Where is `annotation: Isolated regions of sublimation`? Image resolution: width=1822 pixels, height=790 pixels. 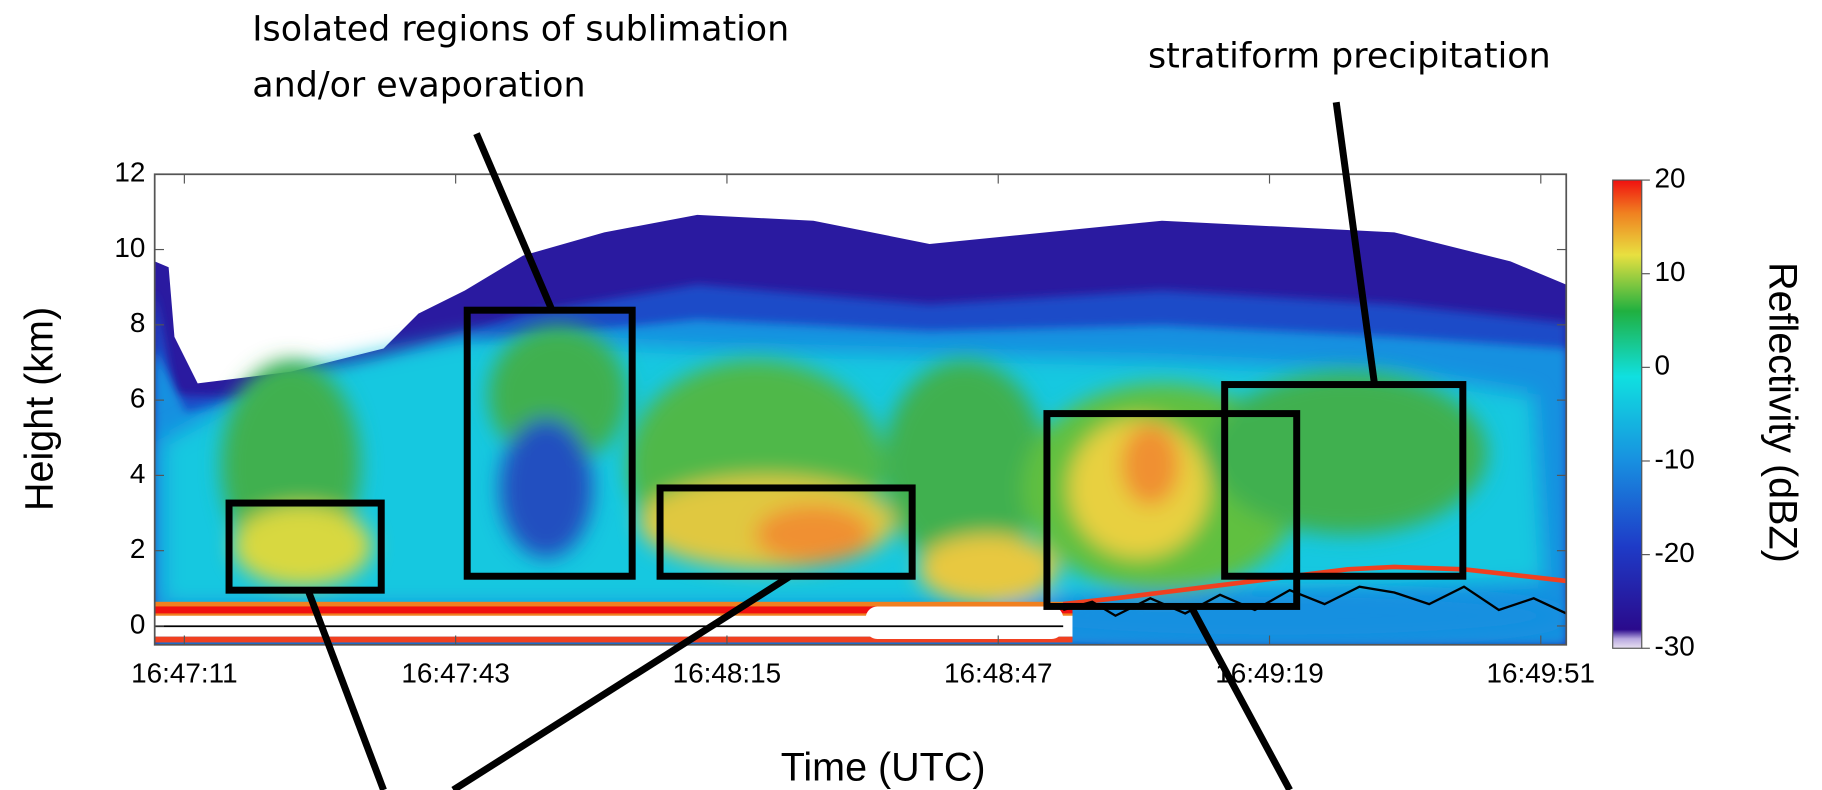
annotation: Isolated regions of sublimation is located at coordinates (520, 30).